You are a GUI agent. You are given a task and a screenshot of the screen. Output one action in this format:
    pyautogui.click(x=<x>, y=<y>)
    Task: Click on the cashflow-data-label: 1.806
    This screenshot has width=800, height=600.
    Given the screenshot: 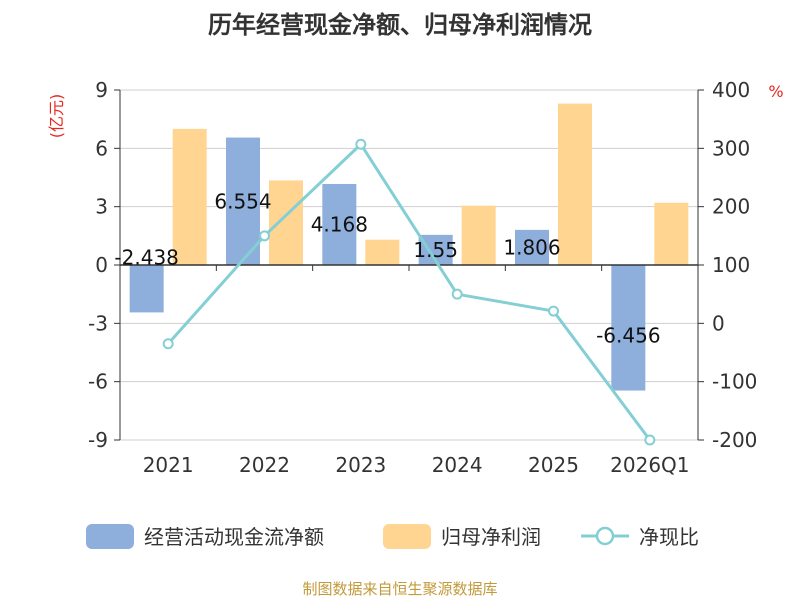 What is the action you would take?
    pyautogui.click(x=531, y=247)
    